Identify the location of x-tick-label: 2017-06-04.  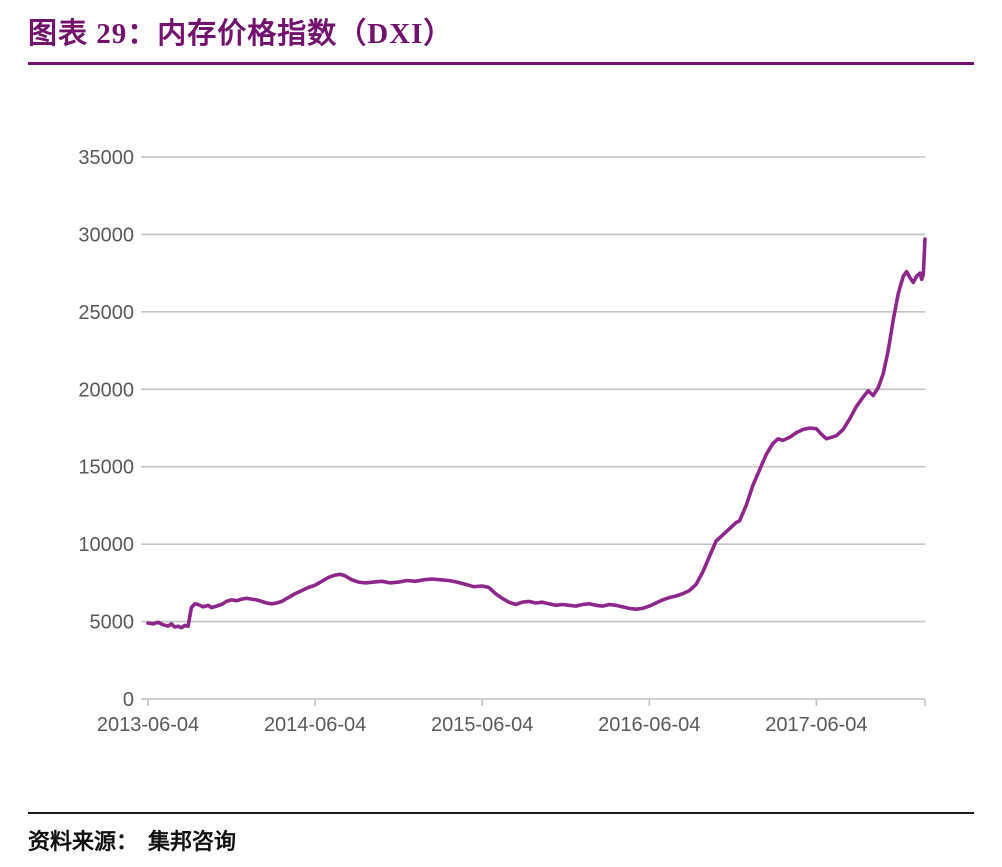
(816, 725).